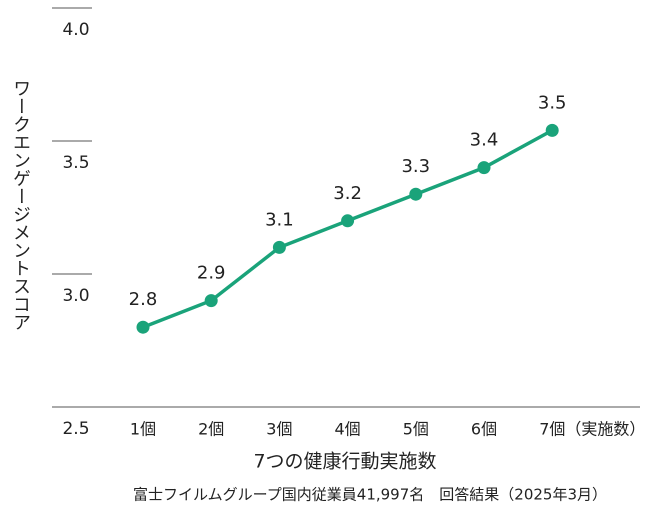  Describe the element at coordinates (592, 429) in the screenshot. I see `x-tick-label: 7個（実施数）` at that location.